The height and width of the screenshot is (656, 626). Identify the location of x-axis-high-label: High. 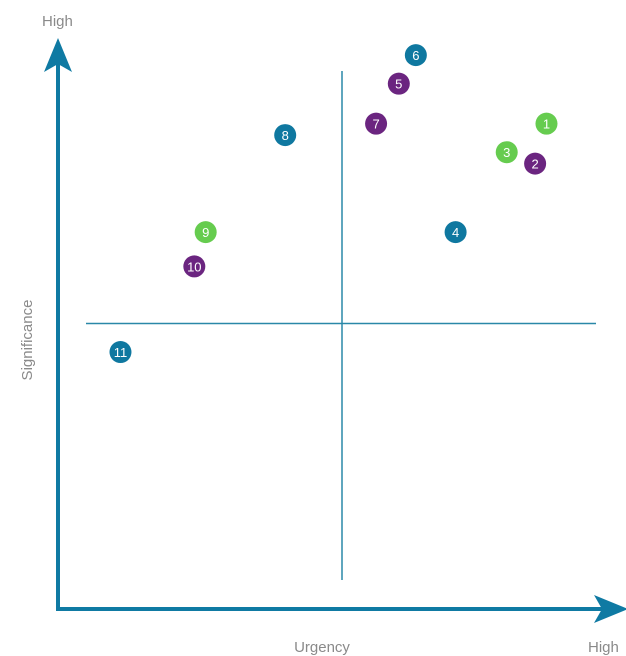
(603, 647).